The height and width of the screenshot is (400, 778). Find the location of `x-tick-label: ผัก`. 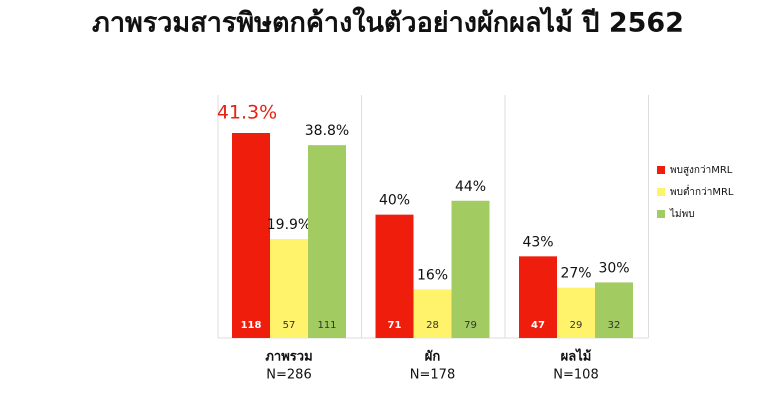

x-tick-label: ผัก is located at coordinates (433, 357).